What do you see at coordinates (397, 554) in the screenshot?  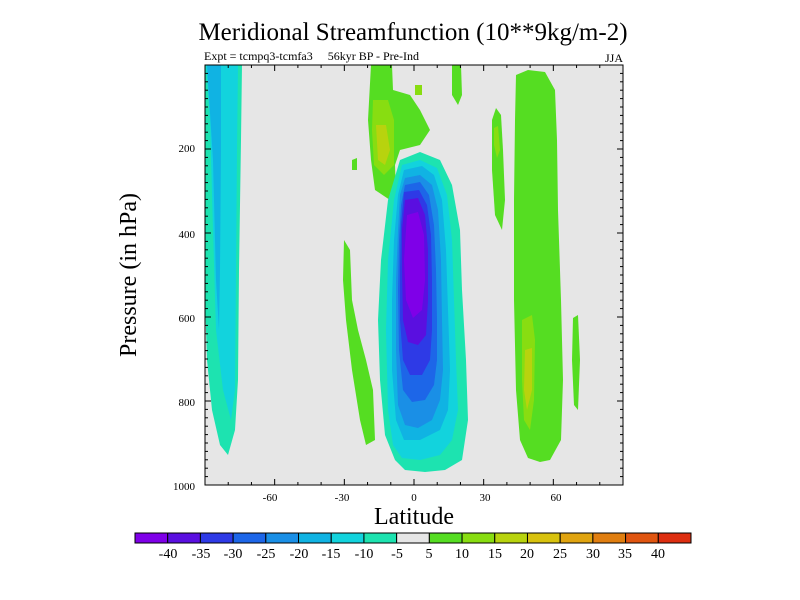 I see `colorbar-label: -5` at bounding box center [397, 554].